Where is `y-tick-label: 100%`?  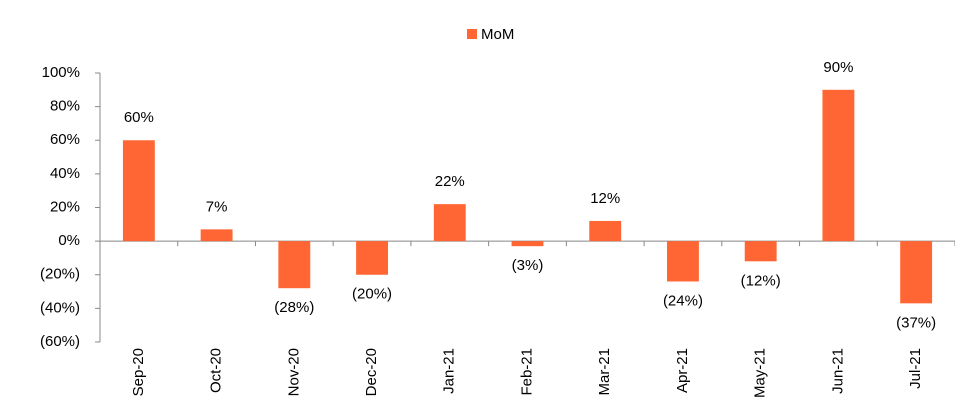
y-tick-label: 100% is located at coordinates (61, 72).